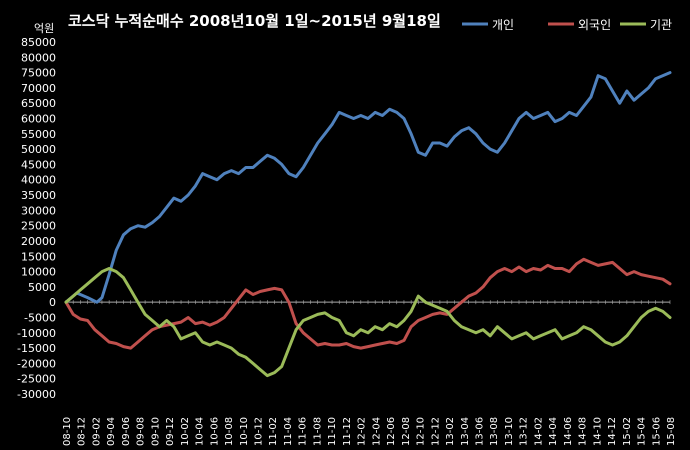 This screenshot has width=690, height=450. I want to click on y-tick-label: 25000, so click(38, 226).